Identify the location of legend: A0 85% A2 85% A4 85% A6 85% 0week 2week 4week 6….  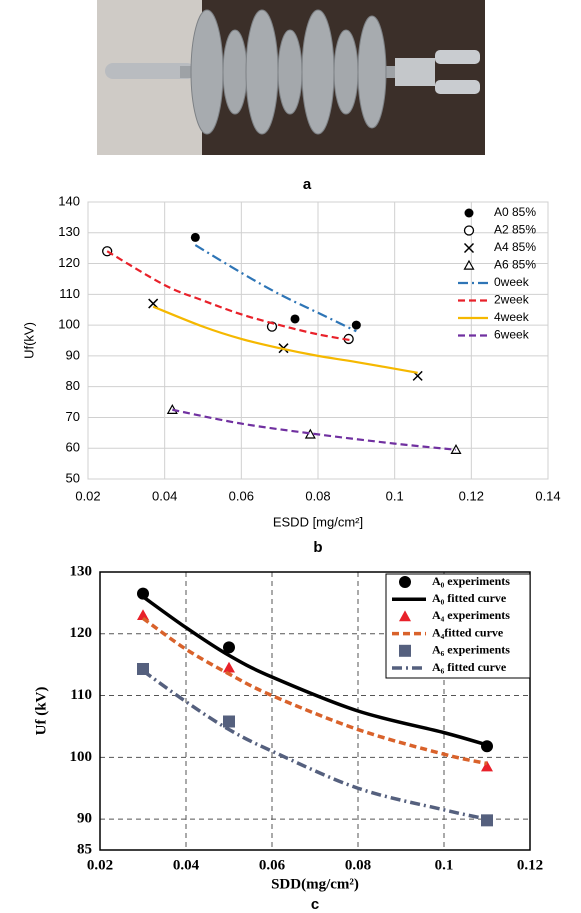
(497, 273).